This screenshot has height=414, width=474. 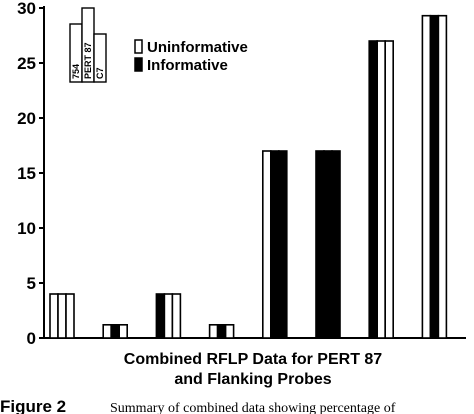 I want to click on inset-probe-label: C7, so click(x=100, y=73).